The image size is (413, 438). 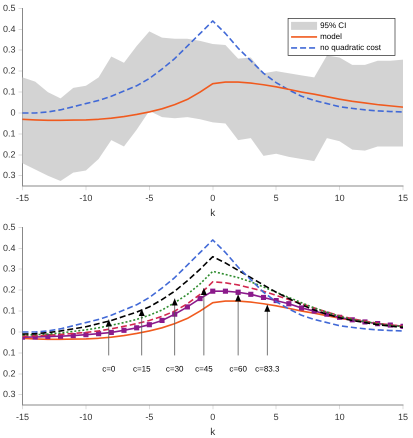 What do you see at coordinates (204, 369) in the screenshot?
I see `annotation: c=45` at bounding box center [204, 369].